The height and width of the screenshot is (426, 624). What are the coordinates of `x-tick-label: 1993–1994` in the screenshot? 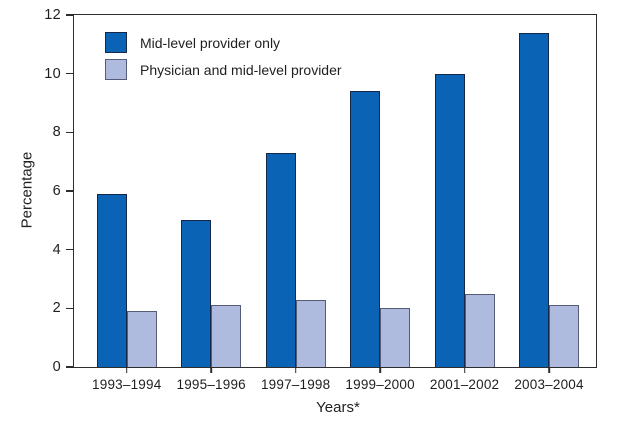 It's located at (127, 384).